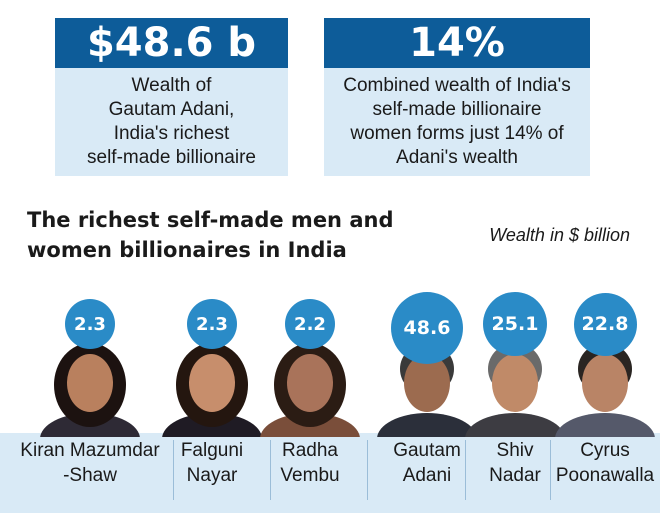 The height and width of the screenshot is (513, 660). What do you see at coordinates (310, 324) in the screenshot?
I see `value-bubble: 2.2` at bounding box center [310, 324].